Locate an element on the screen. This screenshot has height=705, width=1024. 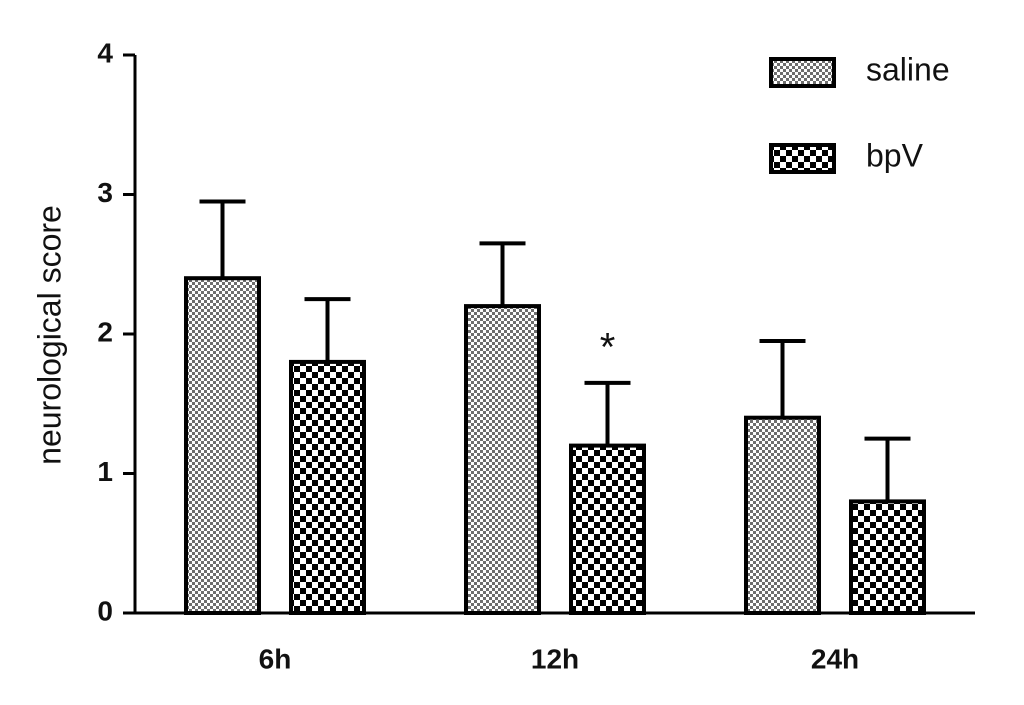
legend-label: bpV is located at coordinates (895, 155).